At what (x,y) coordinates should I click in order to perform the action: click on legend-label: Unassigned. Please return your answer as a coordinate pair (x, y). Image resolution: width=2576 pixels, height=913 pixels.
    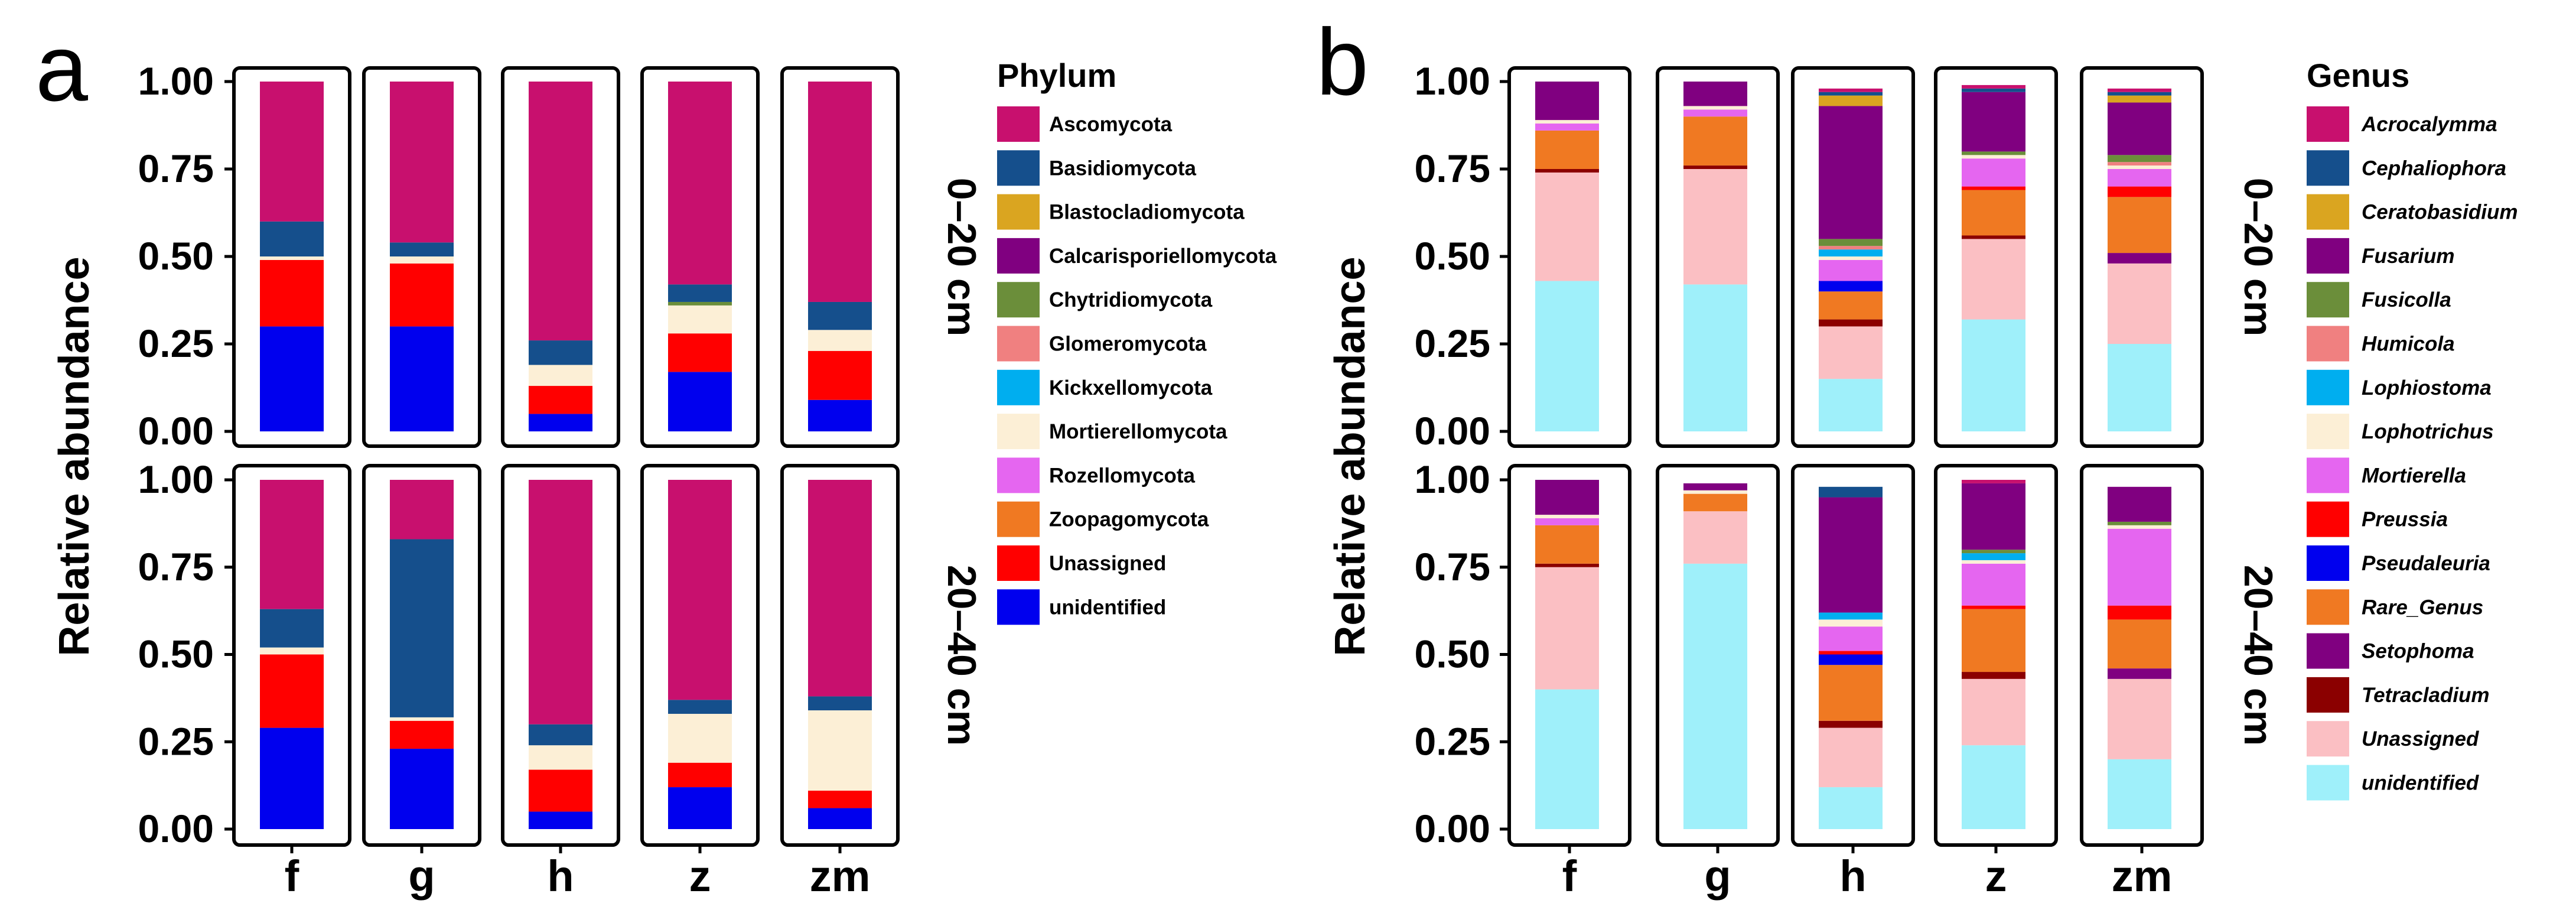
    Looking at the image, I should click on (1107, 563).